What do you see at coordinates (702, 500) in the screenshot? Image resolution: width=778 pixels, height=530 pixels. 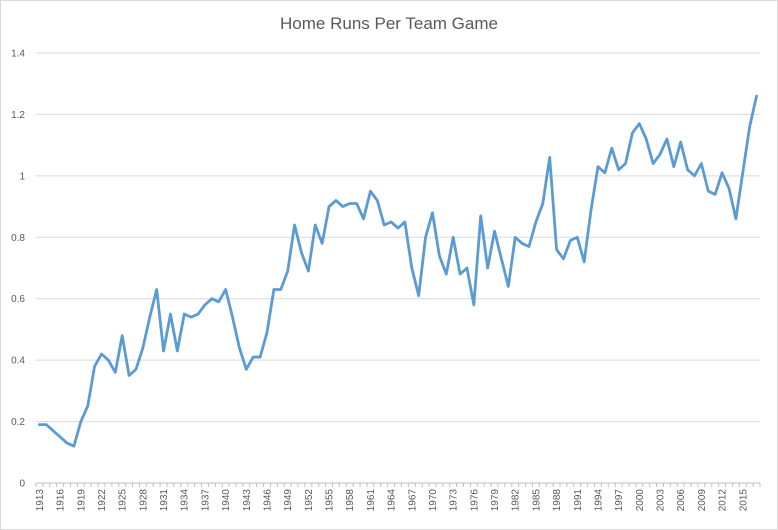 I see `x-tick-label: 2009` at bounding box center [702, 500].